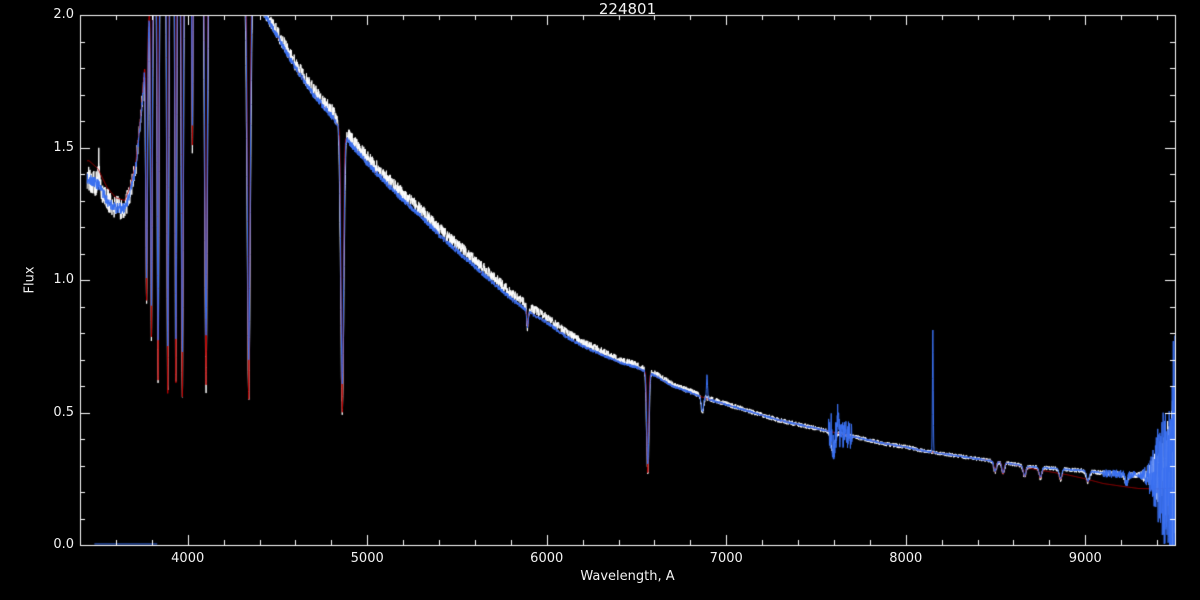 The width and height of the screenshot is (1200, 600). What do you see at coordinates (188, 558) in the screenshot?
I see `x-tick-label: 4000` at bounding box center [188, 558].